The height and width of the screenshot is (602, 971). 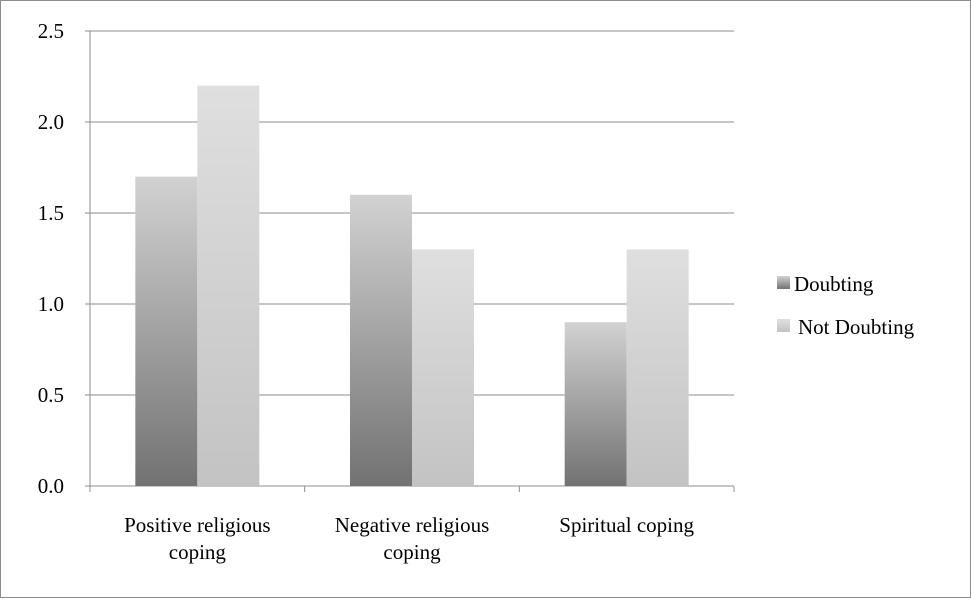 I want to click on legend: Doubting Not Doubting, so click(x=846, y=305).